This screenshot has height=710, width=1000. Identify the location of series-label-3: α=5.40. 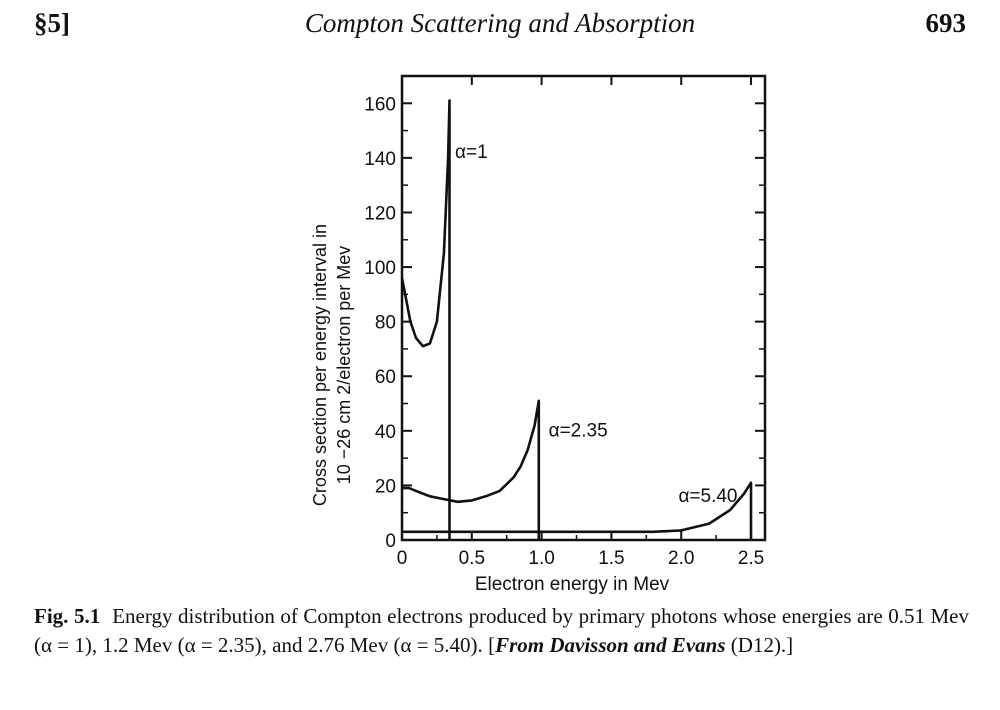
(707, 496).